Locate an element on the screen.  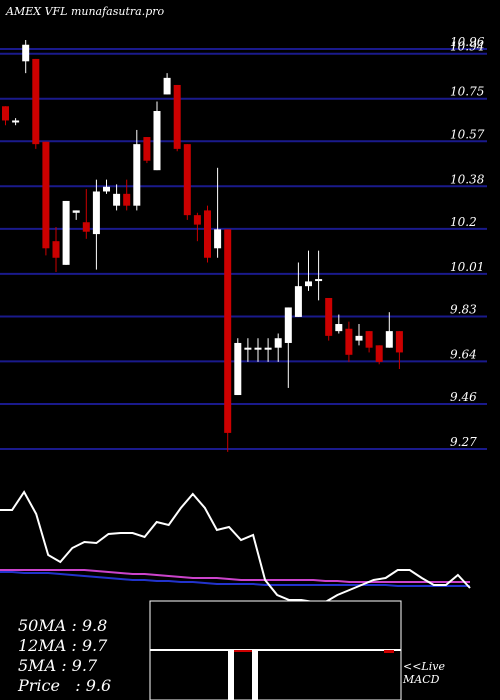
macd-histogram-panel is located at coordinates (275, 650).